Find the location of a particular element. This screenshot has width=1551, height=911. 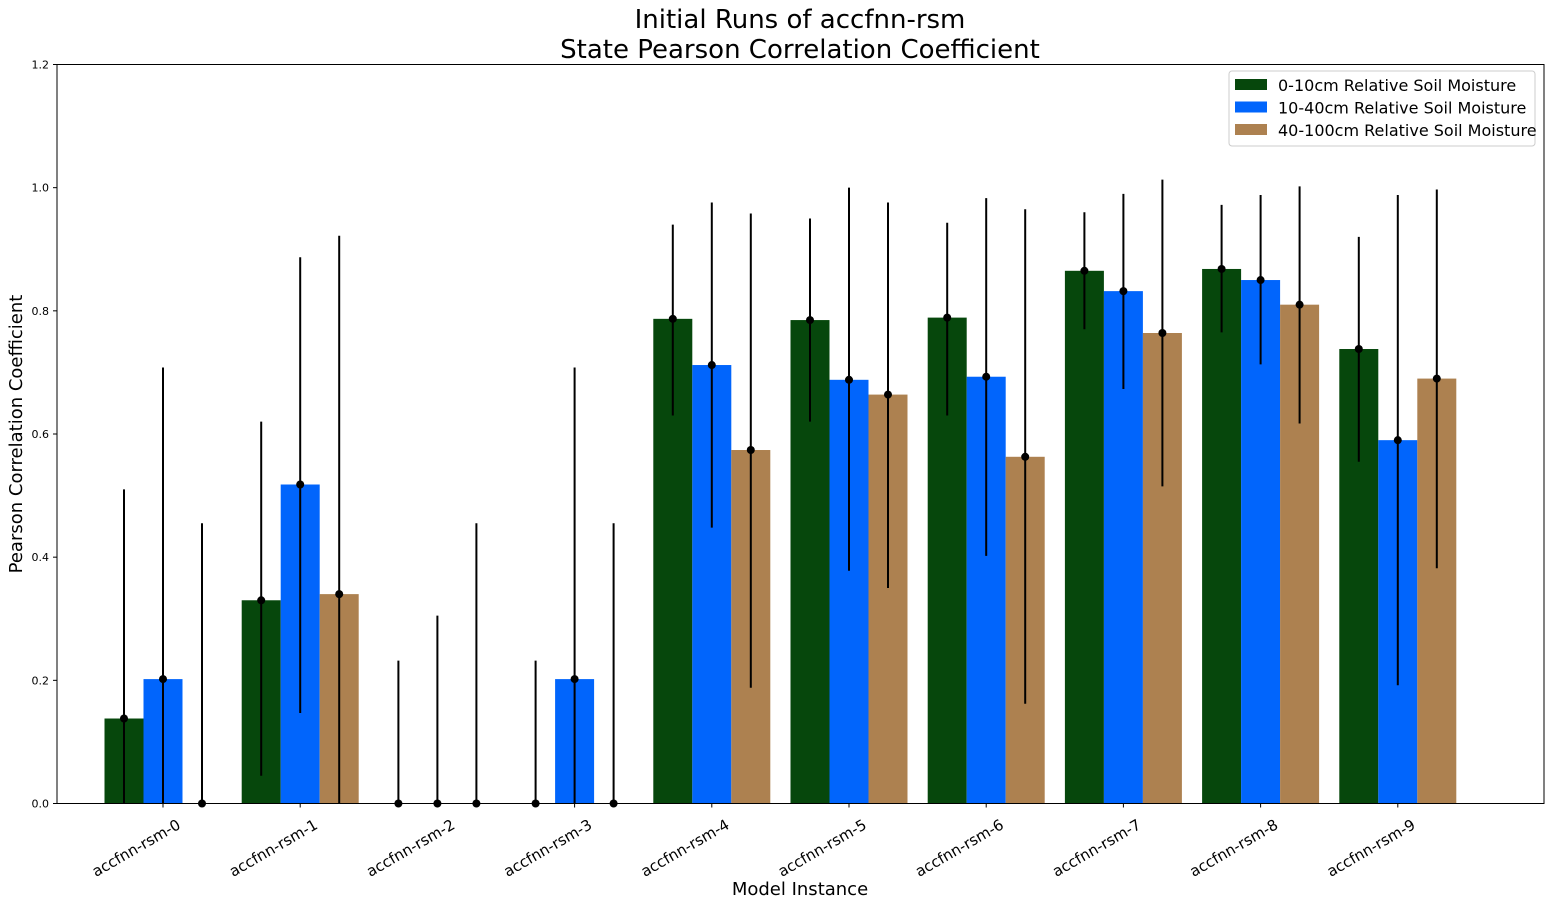

mean-marker-accfnn-rsm-9-0-10cm is located at coordinates (1358, 349).